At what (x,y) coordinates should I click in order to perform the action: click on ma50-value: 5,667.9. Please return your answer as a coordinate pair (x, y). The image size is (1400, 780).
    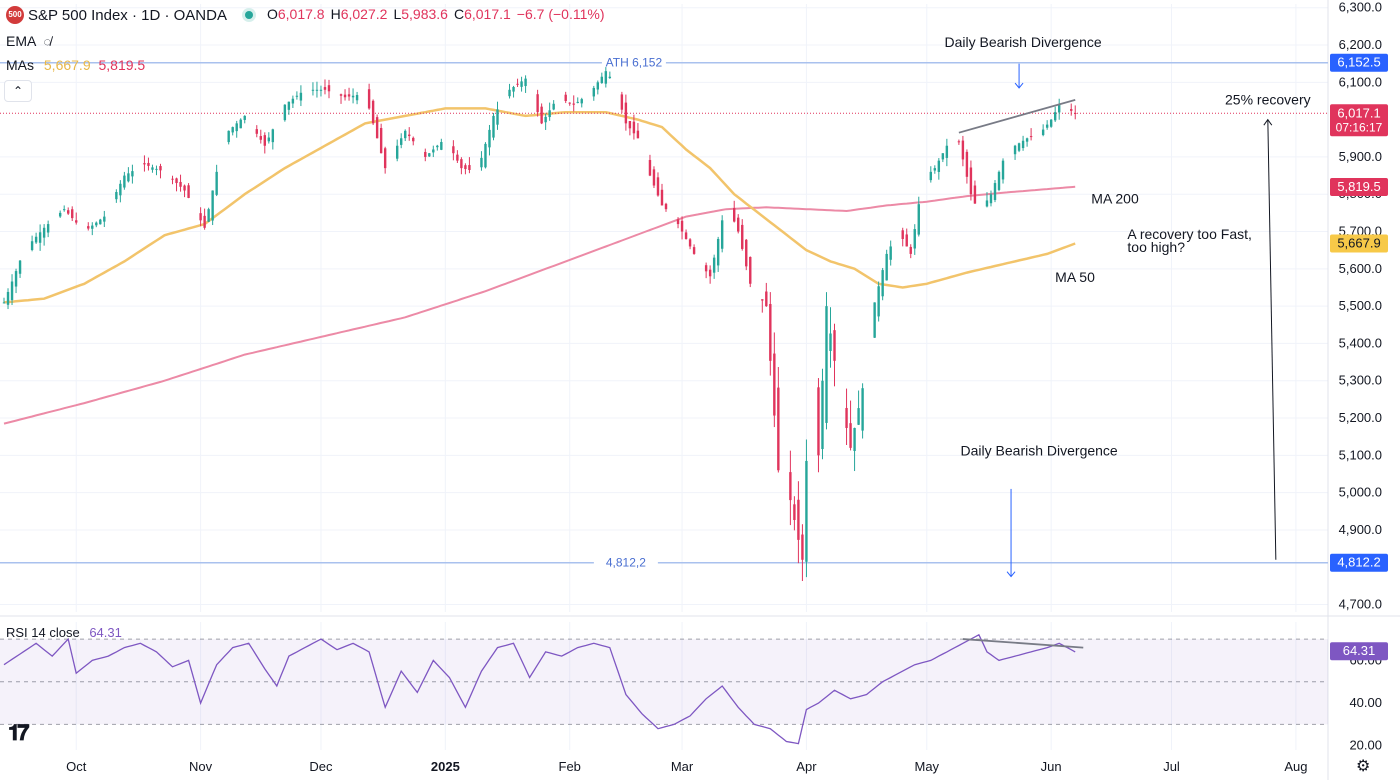
    Looking at the image, I should click on (67, 65).